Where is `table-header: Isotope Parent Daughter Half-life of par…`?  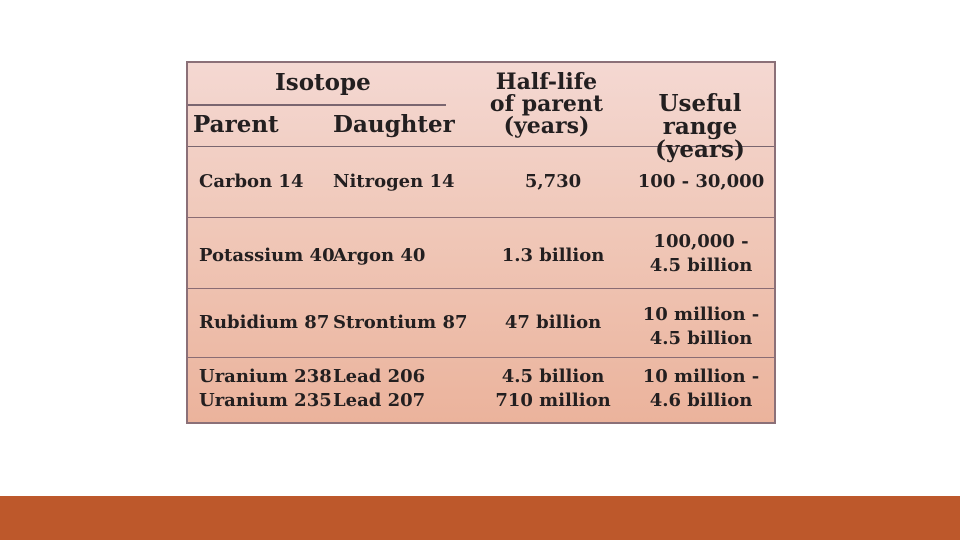
table-header: Isotope Parent Daughter Half-life of par… is located at coordinates (481, 112).